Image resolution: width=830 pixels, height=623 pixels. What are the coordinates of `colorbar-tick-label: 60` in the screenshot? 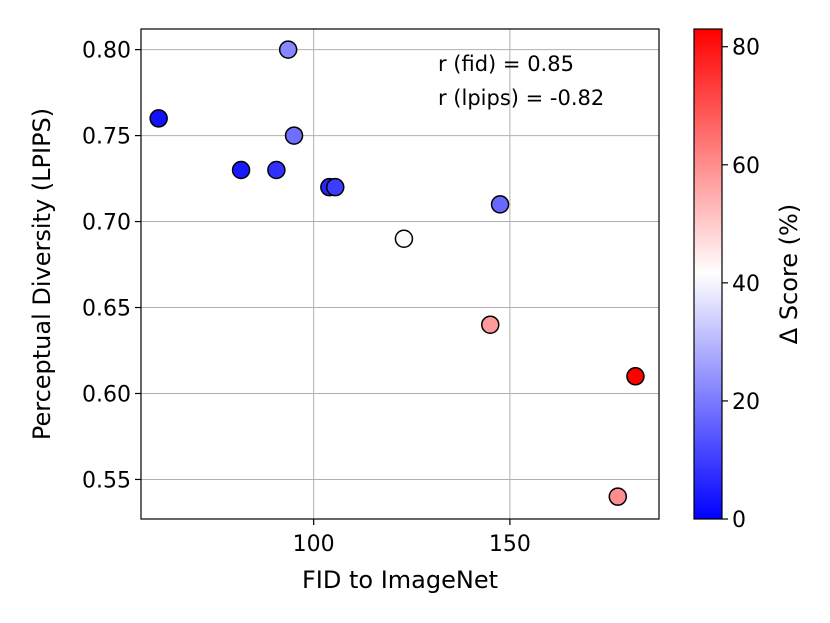 It's located at (746, 166).